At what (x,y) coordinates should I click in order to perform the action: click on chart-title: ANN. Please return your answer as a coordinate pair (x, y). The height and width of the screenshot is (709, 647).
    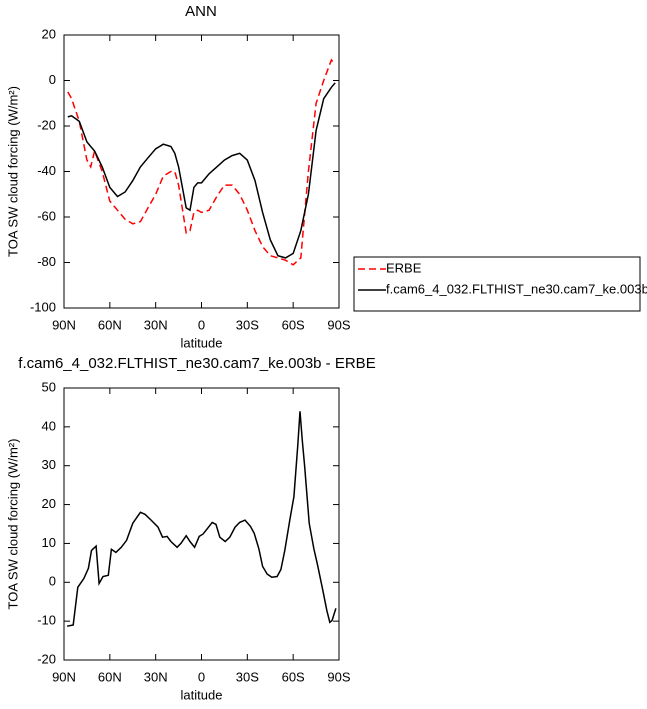
    Looking at the image, I should click on (201, 11).